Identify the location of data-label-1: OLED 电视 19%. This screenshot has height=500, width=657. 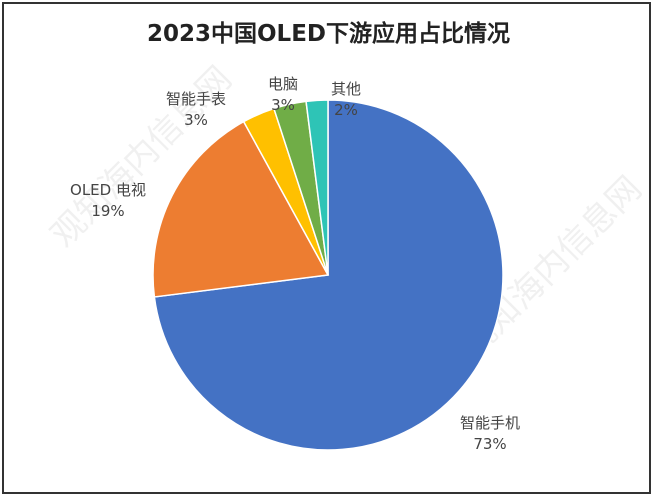
(108, 201).